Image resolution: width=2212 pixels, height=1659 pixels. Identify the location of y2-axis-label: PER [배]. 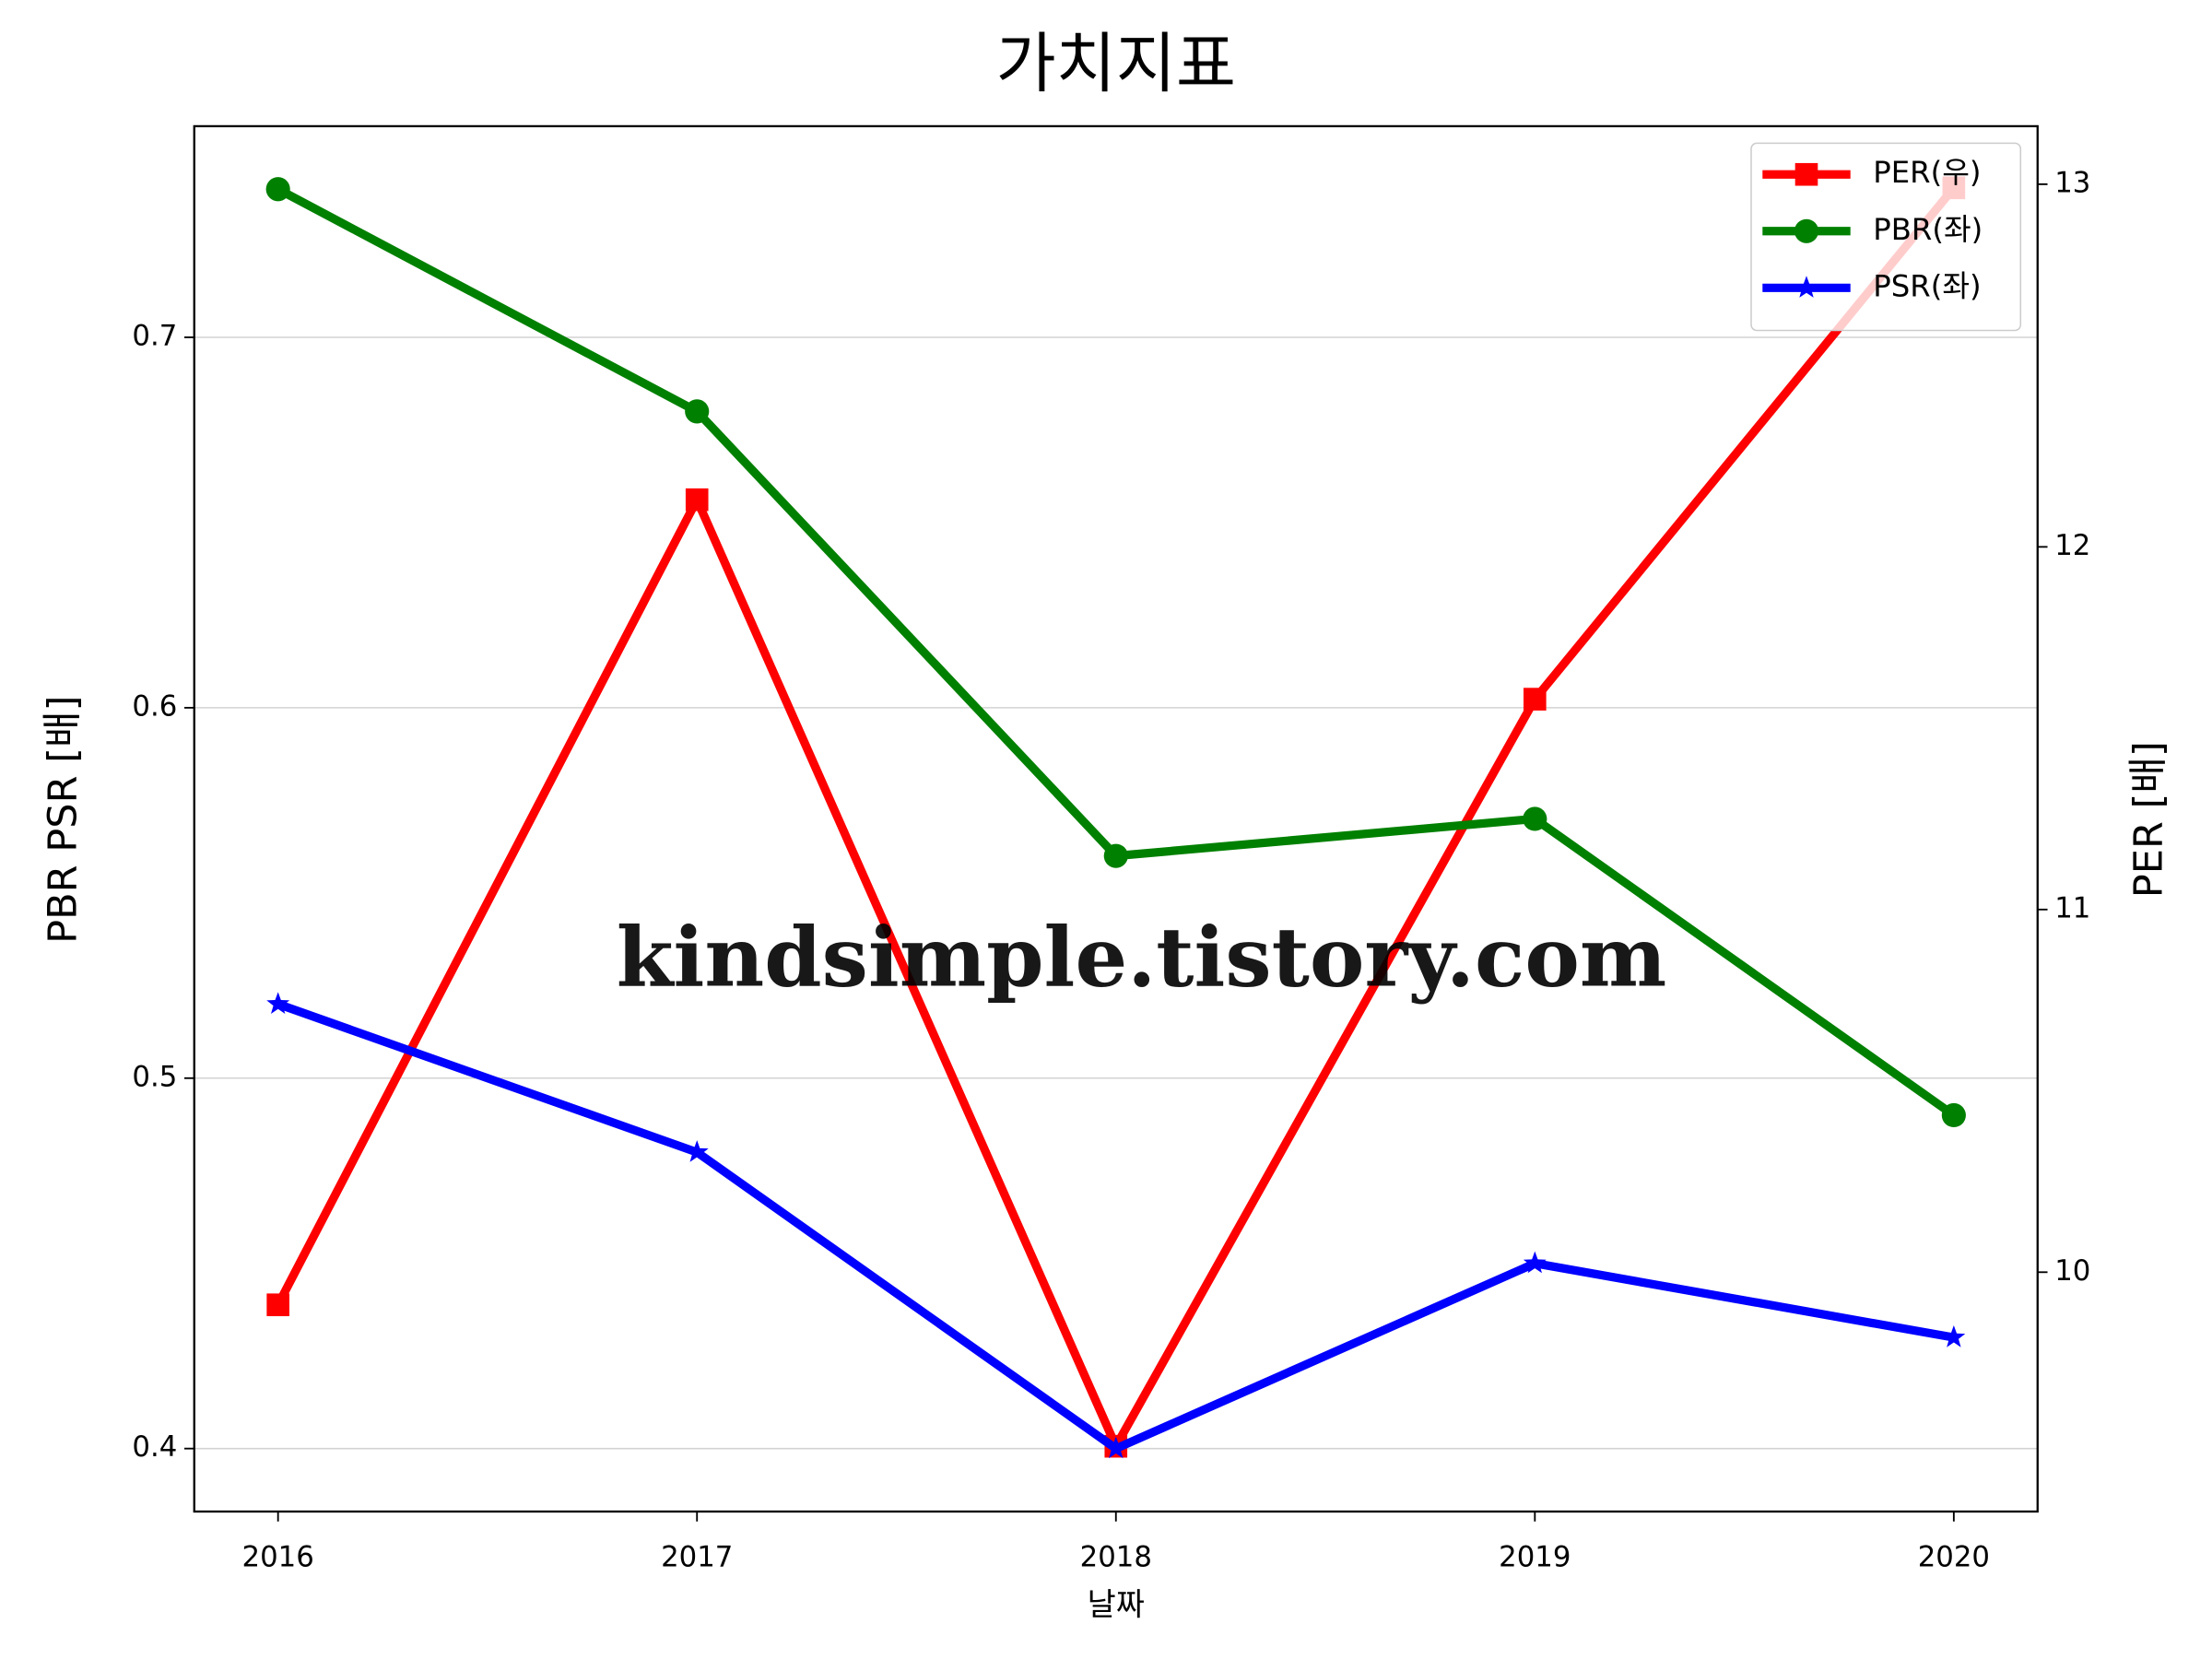
(2148, 819).